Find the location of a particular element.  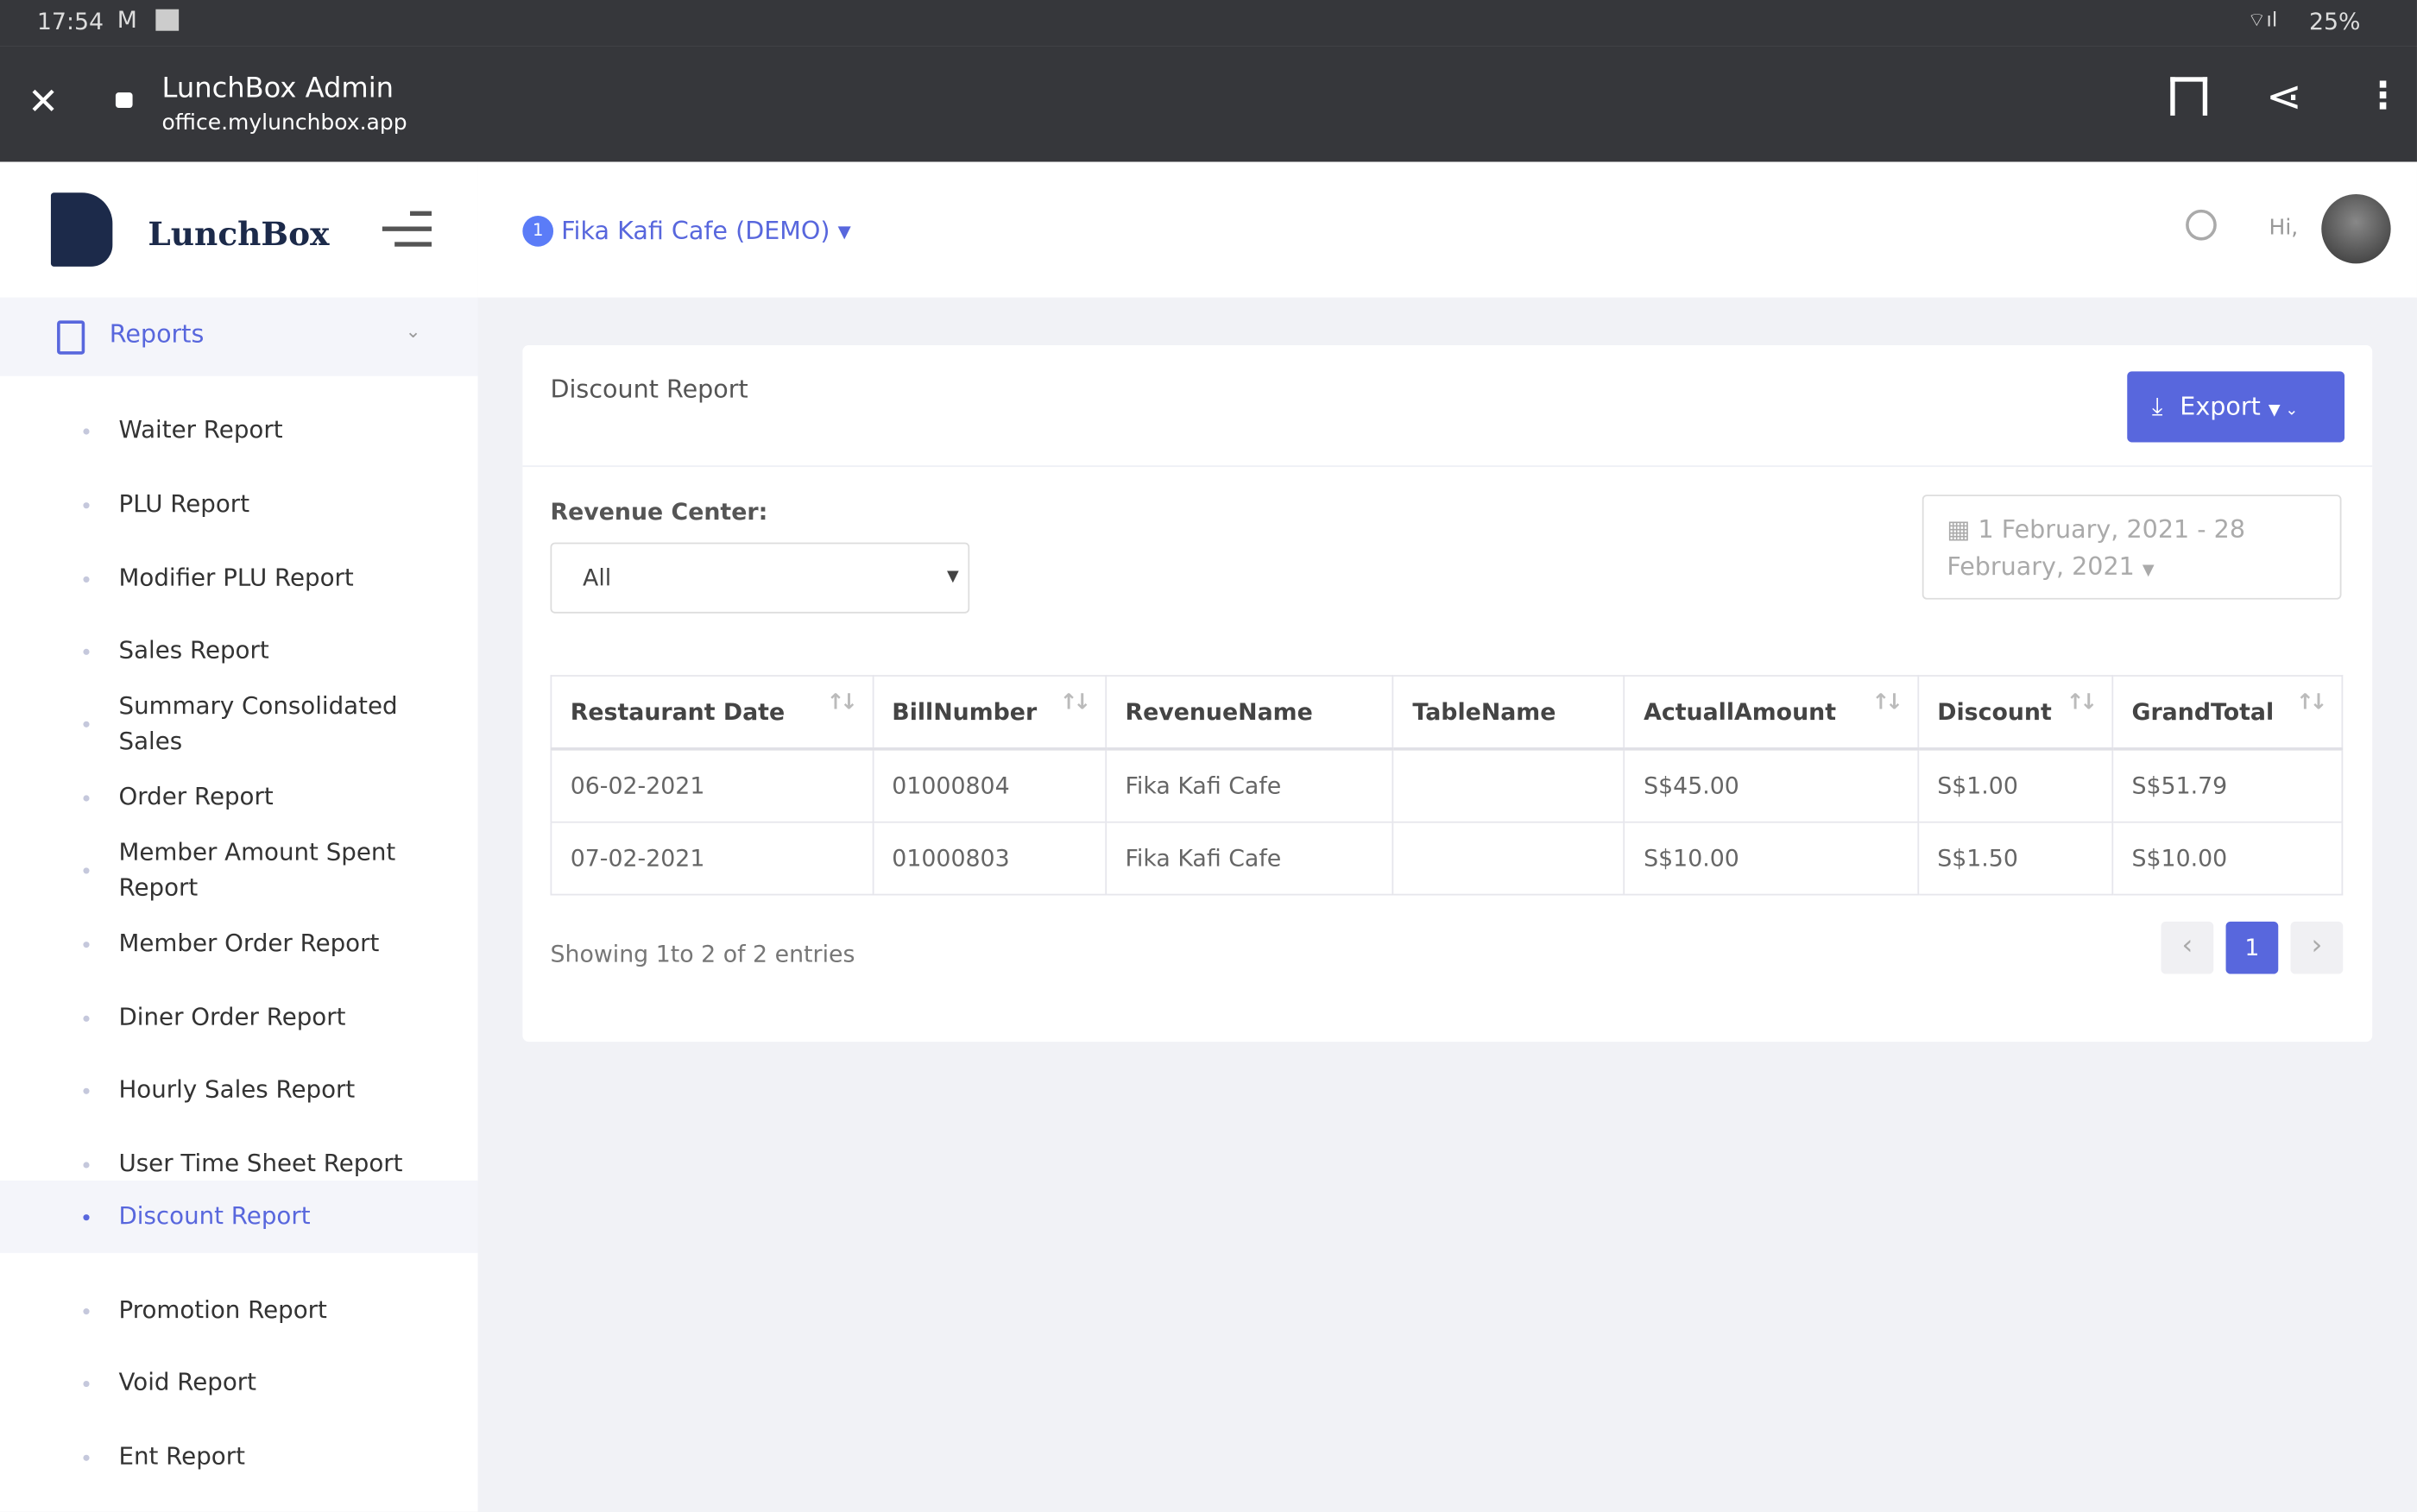

nav-label: User Time Sheet Report is located at coordinates (260, 1164).